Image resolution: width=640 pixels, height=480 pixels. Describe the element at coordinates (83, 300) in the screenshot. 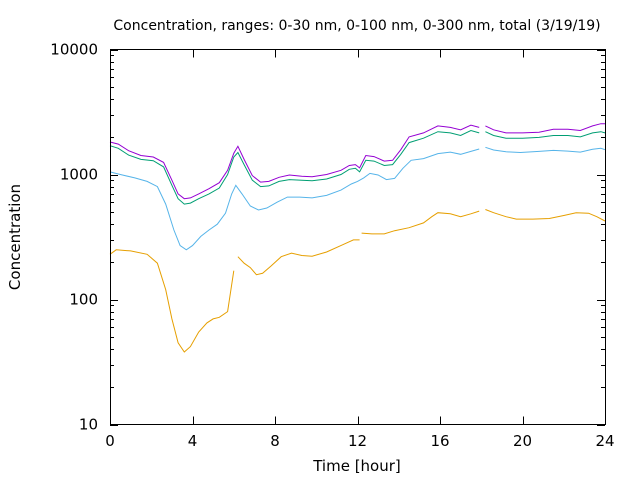

I see `y-tick-label: 100` at that location.